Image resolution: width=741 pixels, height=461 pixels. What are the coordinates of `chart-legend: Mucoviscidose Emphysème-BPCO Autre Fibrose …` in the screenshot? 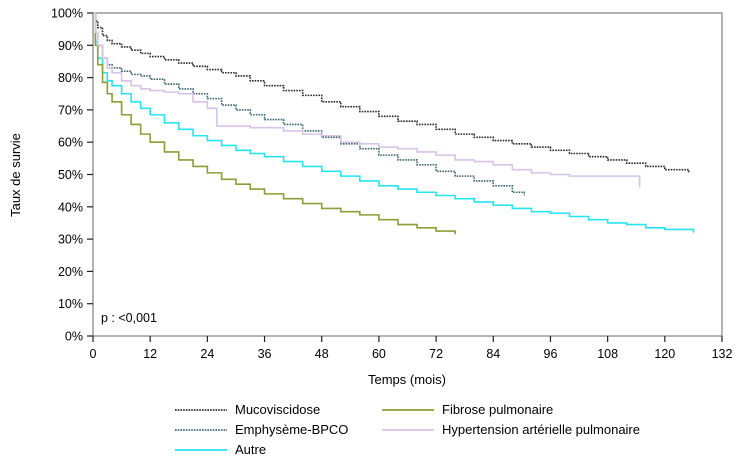 It's located at (407, 429).